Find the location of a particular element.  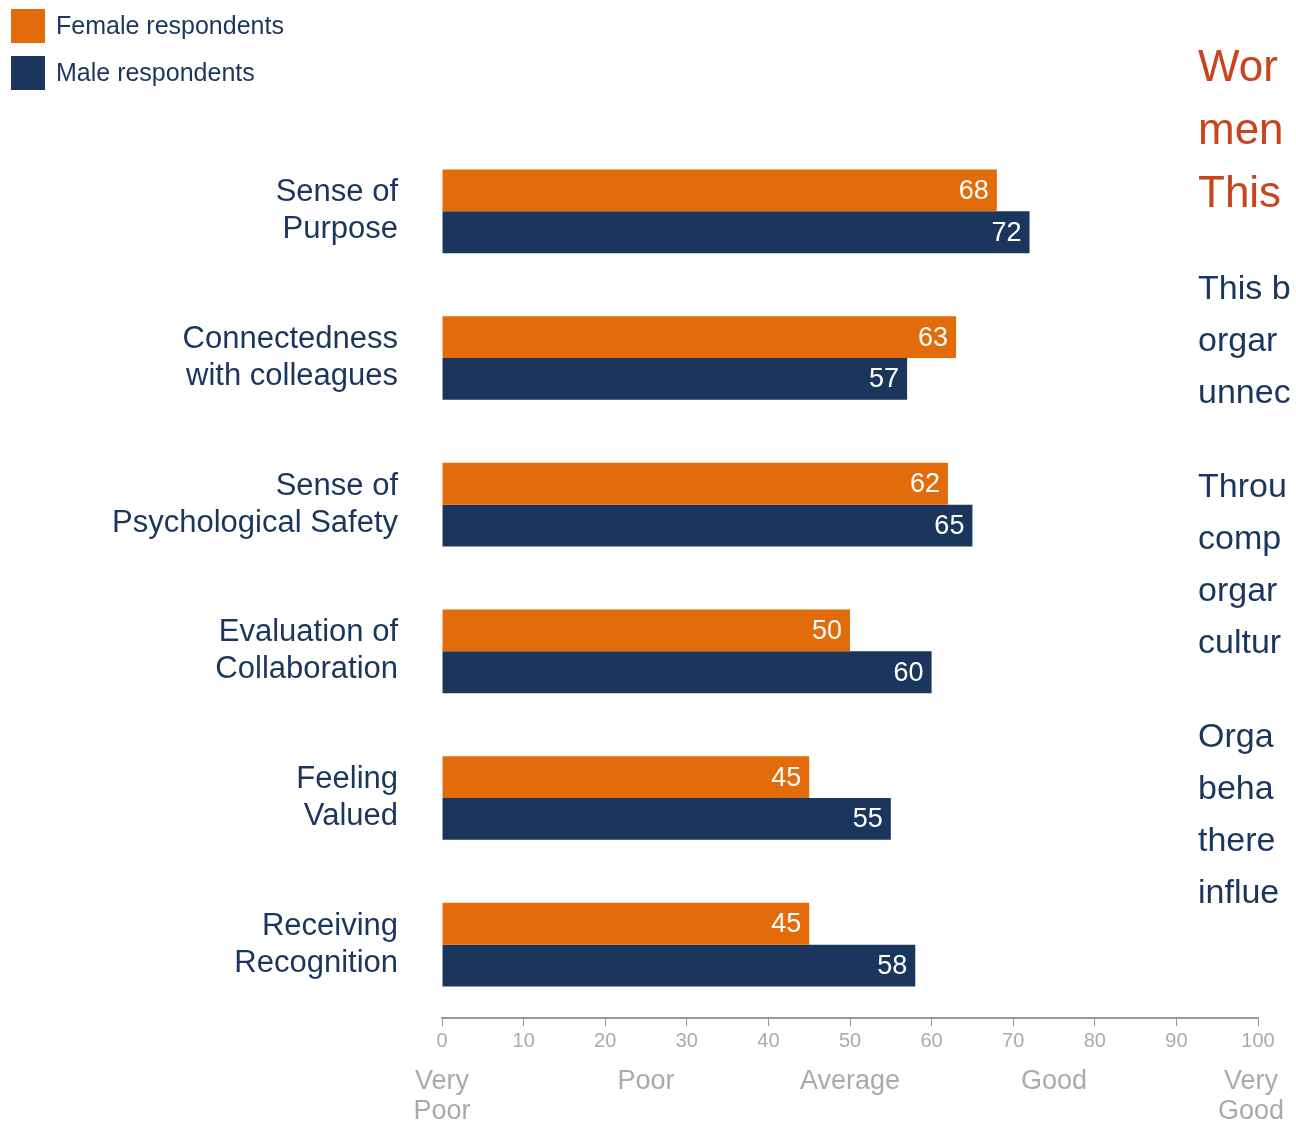

x-tick-label: 90 is located at coordinates (1176, 1039).